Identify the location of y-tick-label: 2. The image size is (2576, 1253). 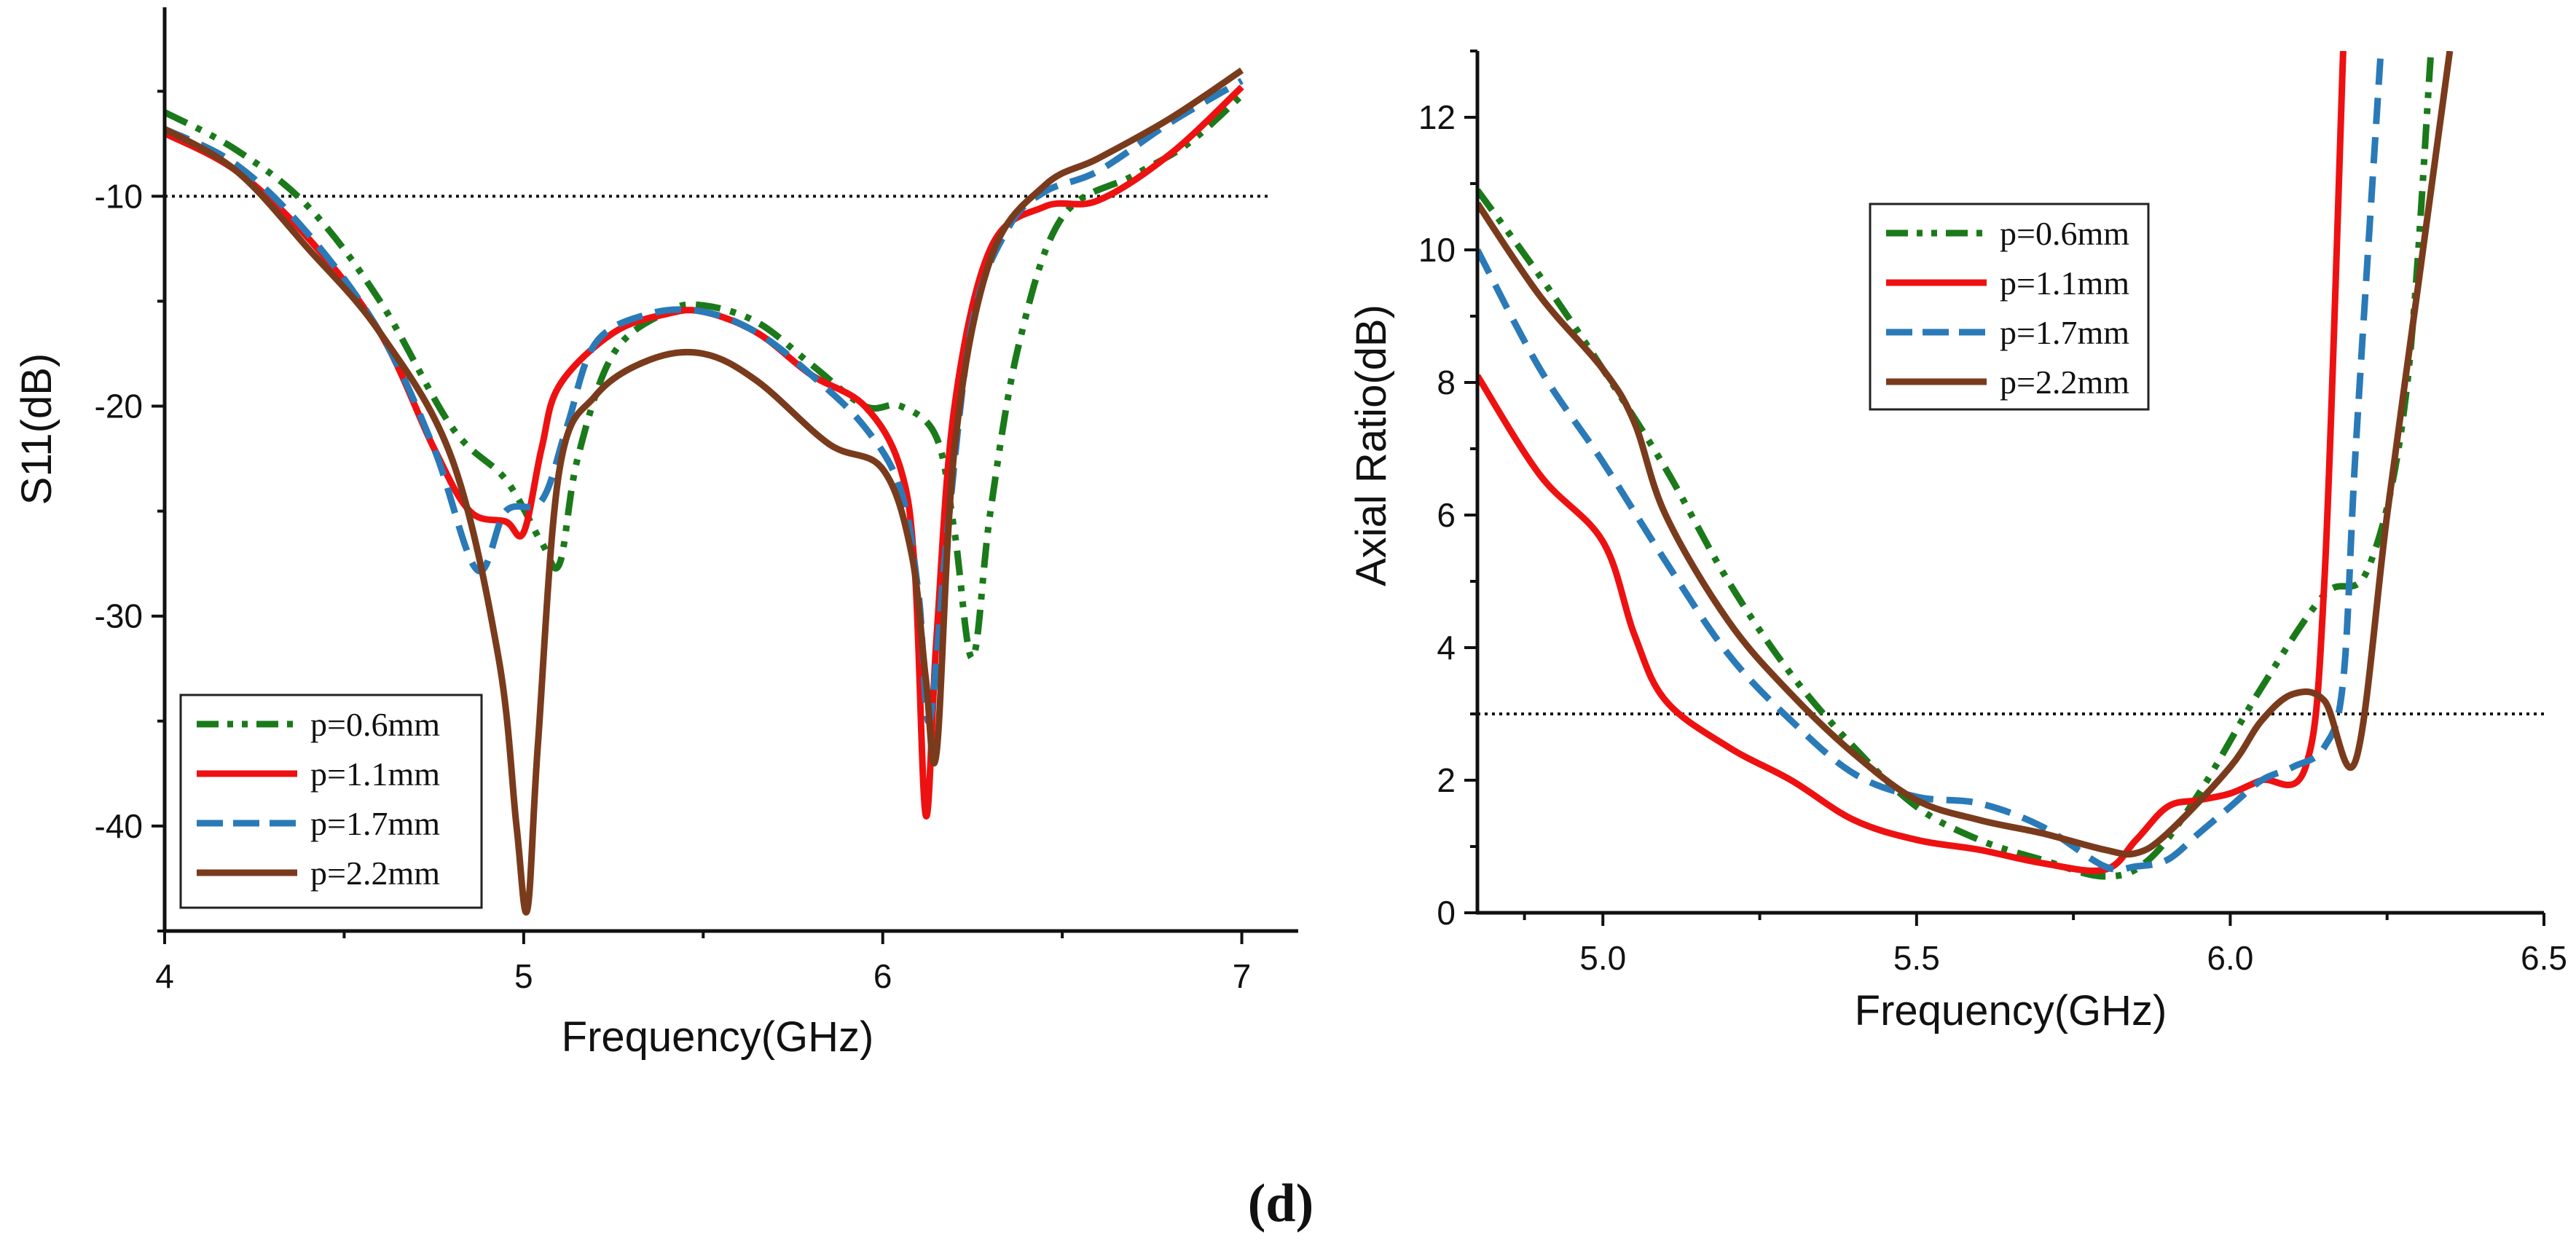
(1446, 780).